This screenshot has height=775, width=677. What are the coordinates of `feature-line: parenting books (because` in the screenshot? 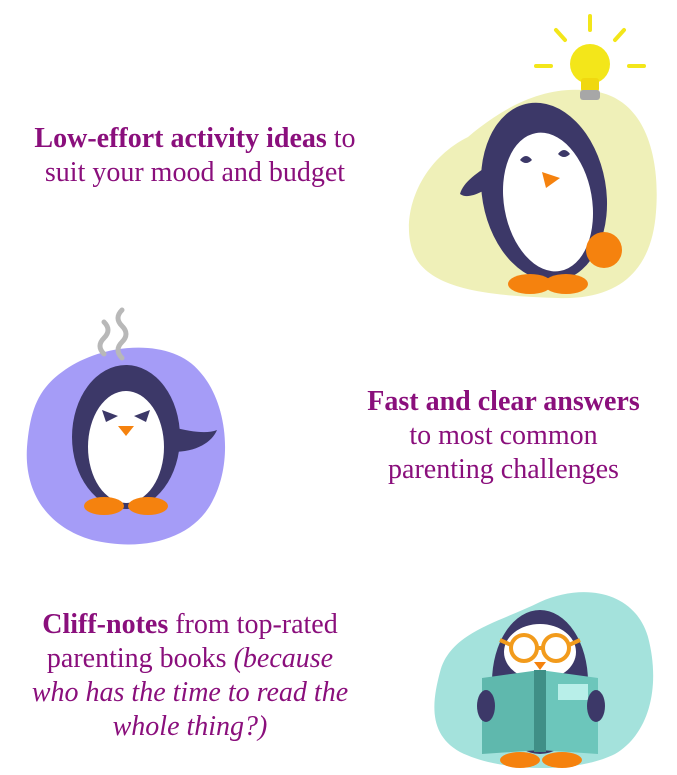 It's located at (190, 659).